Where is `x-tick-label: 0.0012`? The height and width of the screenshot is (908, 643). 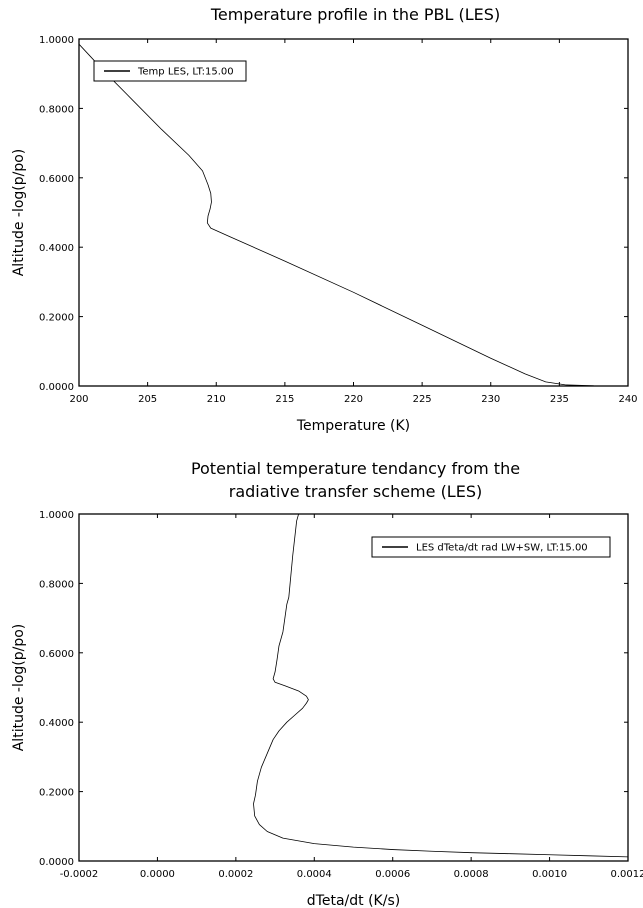 x-tick-label: 0.0012 is located at coordinates (627, 874).